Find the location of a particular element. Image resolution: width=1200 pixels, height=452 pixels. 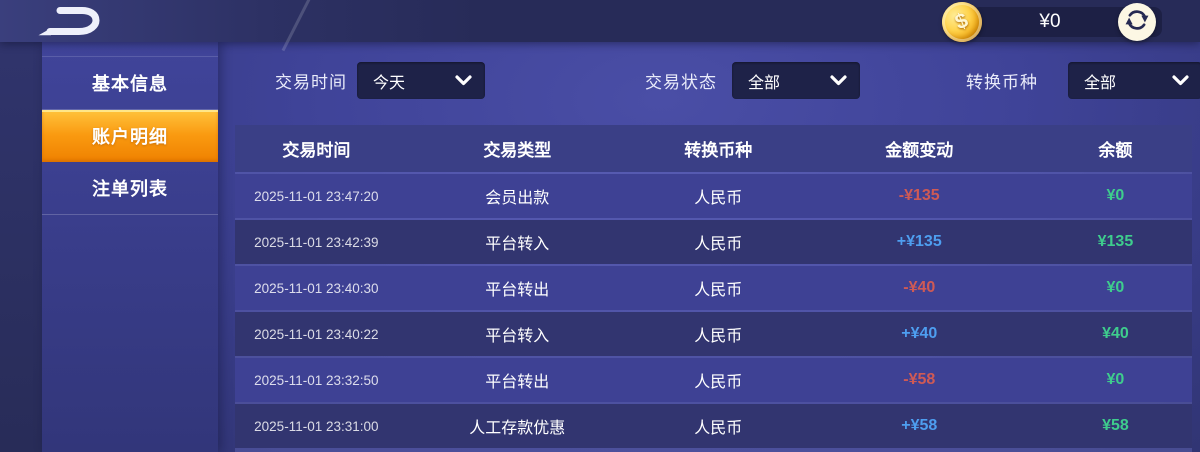

top-bar: ¥0 $ is located at coordinates (600, 26).